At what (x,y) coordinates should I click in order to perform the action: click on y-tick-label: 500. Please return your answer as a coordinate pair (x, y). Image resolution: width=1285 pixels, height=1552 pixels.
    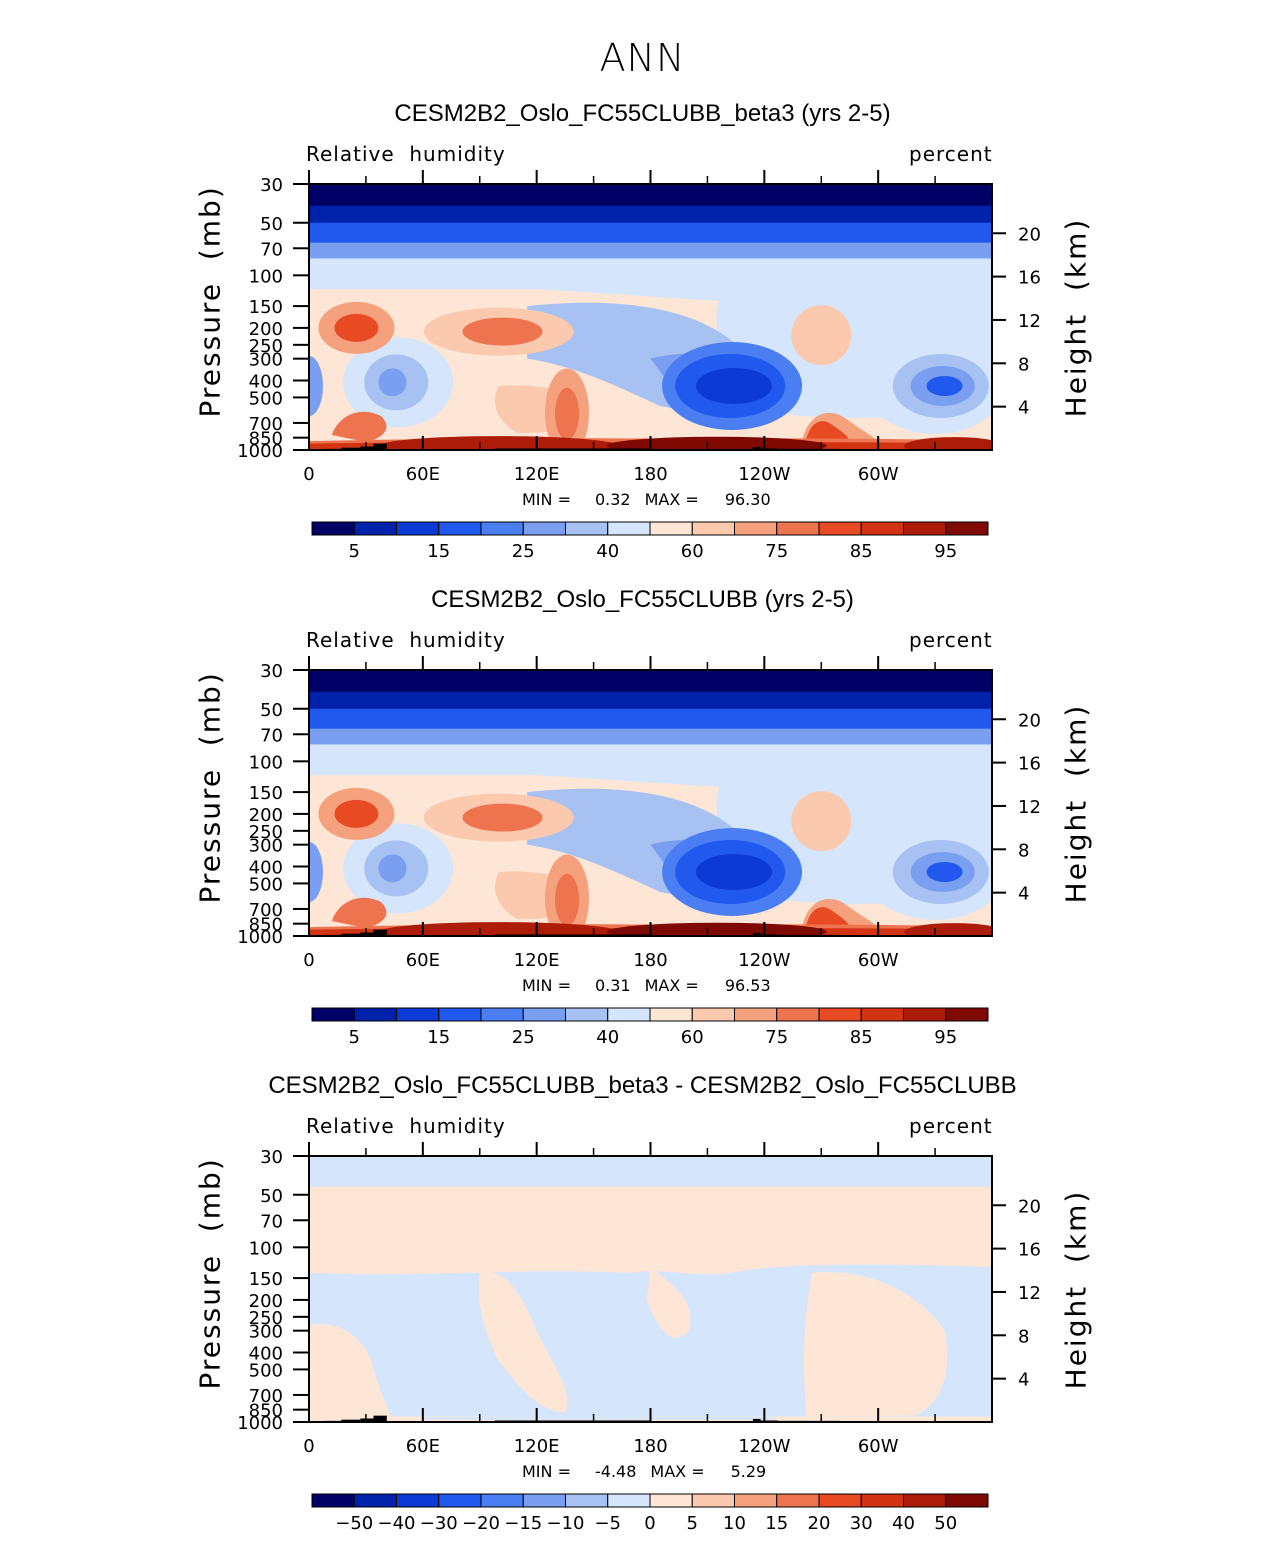
    Looking at the image, I should click on (266, 1370).